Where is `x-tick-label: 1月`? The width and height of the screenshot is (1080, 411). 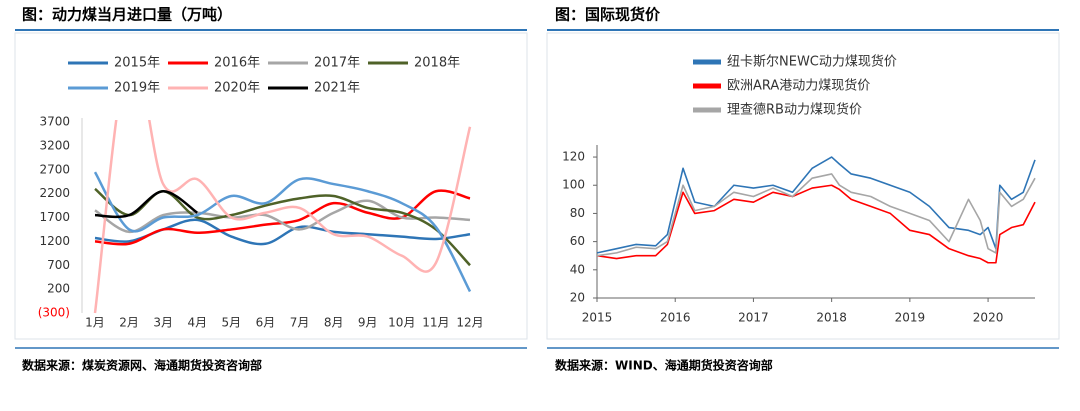 x-tick-label: 1月 is located at coordinates (95, 323).